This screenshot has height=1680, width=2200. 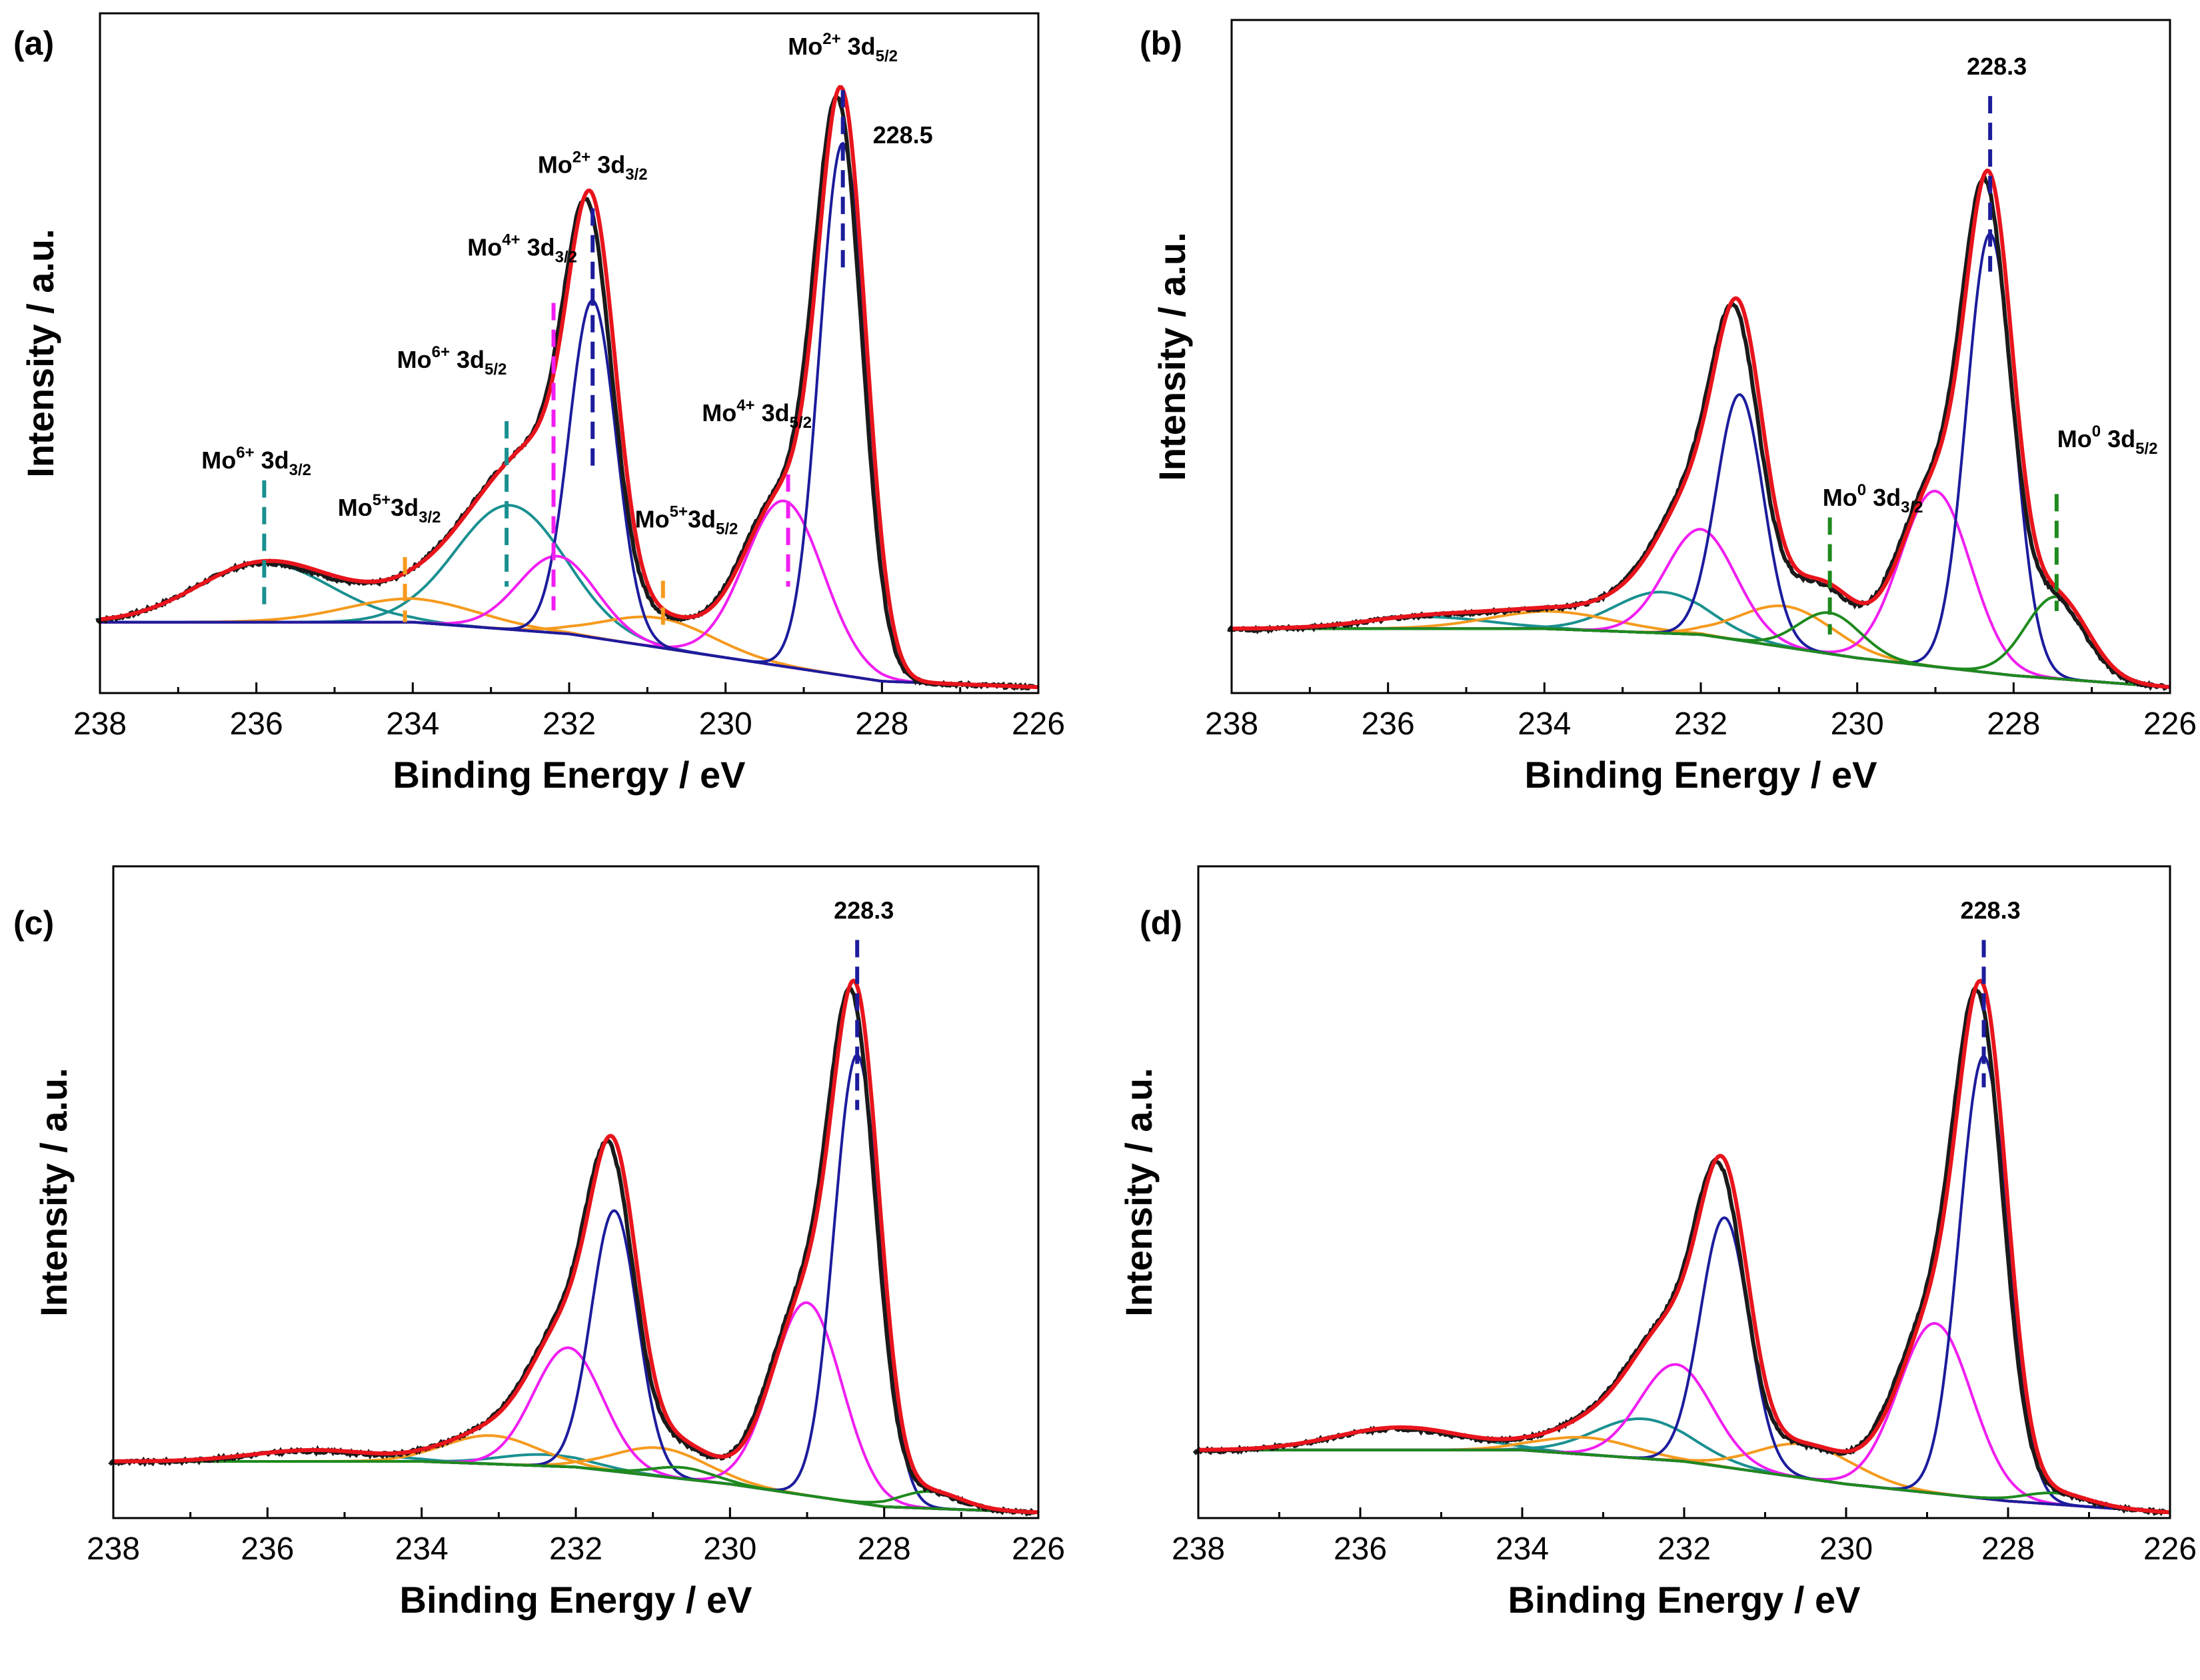 What do you see at coordinates (33, 44) in the screenshot?
I see `panel-letter: (a)` at bounding box center [33, 44].